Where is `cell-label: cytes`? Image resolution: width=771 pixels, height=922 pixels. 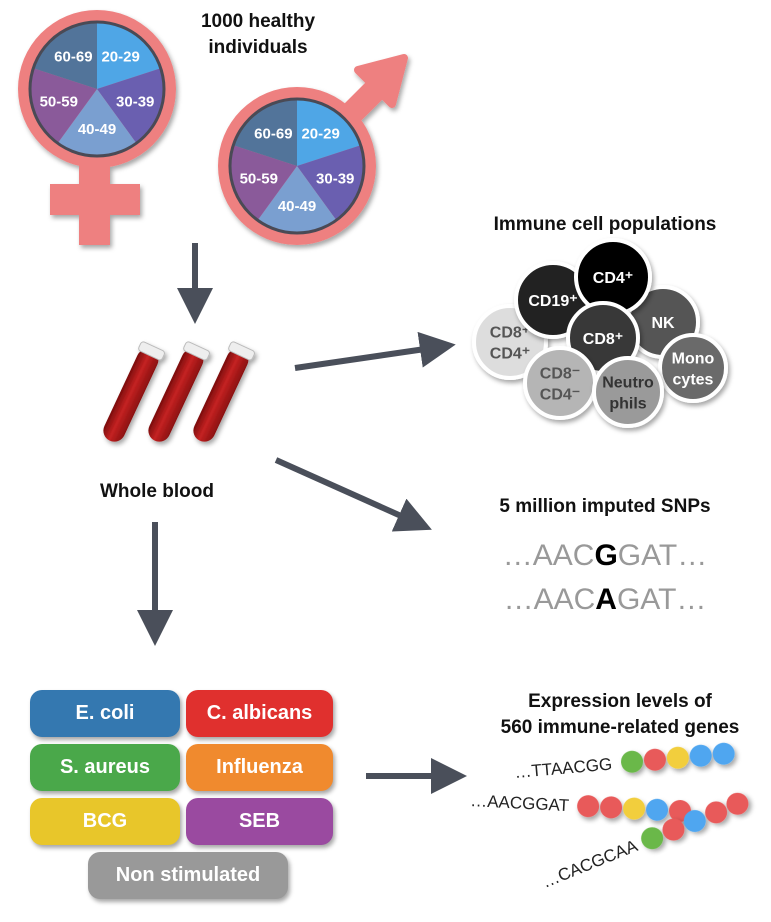 cell-label: cytes is located at coordinates (693, 380).